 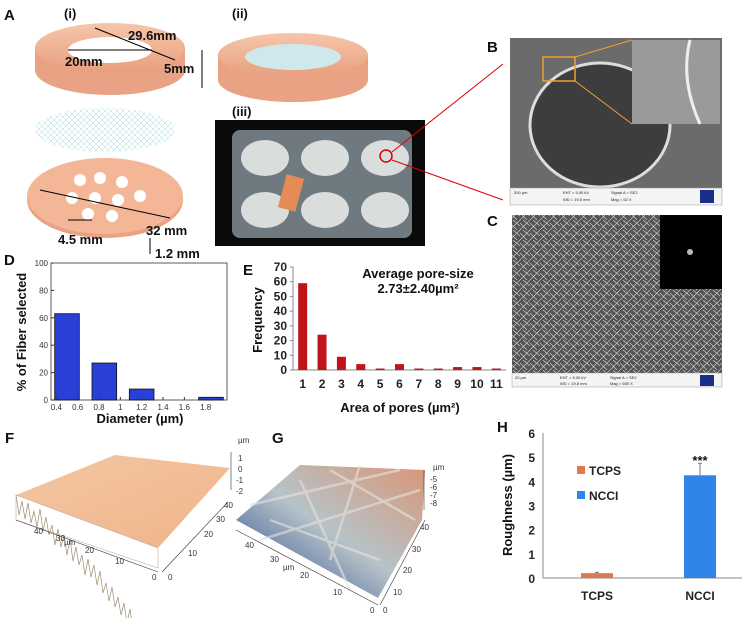 What do you see at coordinates (152, 35) in the screenshot?
I see `dim-outer: 29.6mm` at bounding box center [152, 35].